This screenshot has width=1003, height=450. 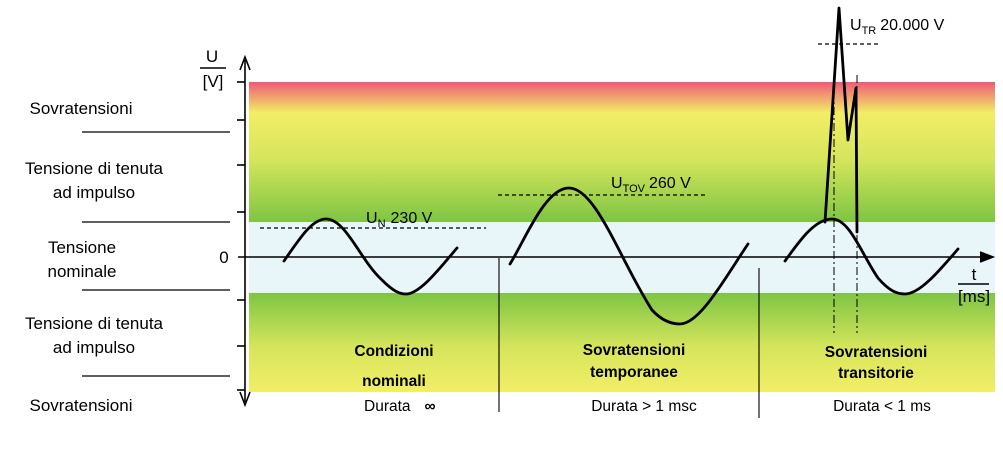 I want to click on label-withstand-bottom-2: ad impulso, so click(x=94, y=347).